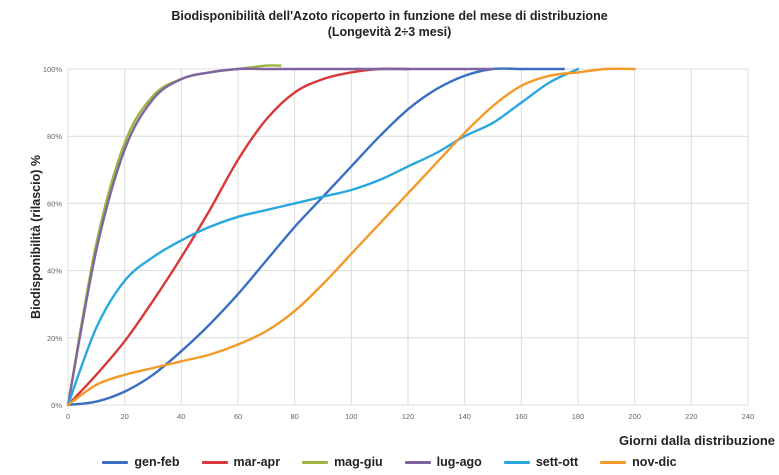 Image resolution: width=779 pixels, height=475 pixels. Describe the element at coordinates (696, 440) in the screenshot. I see `x-axis-label: Giorni dalla distribuzione` at that location.